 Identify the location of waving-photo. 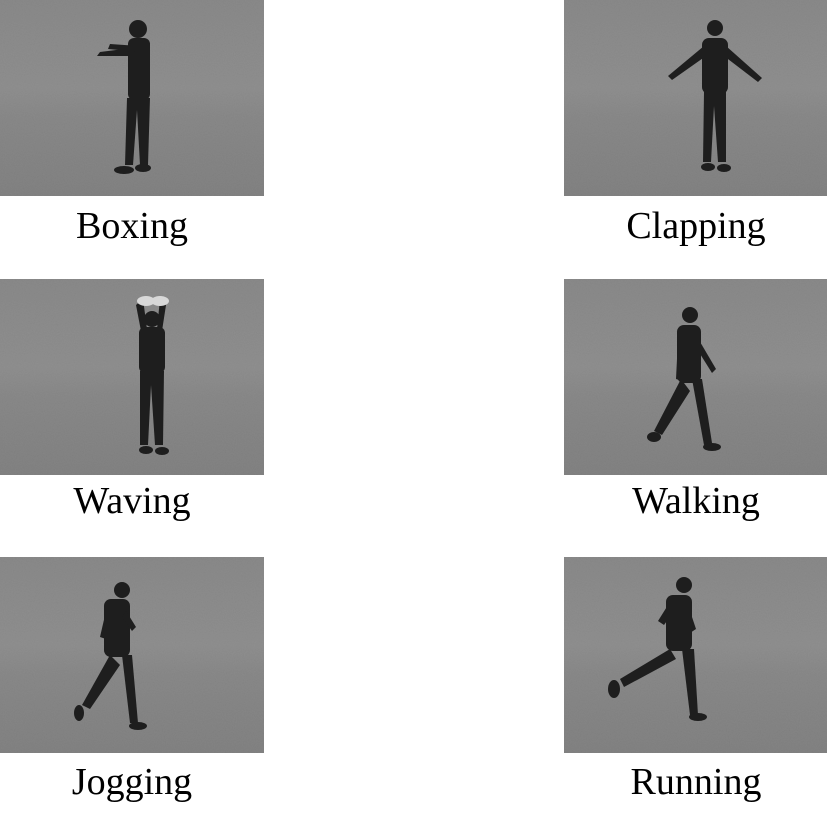
(132, 377).